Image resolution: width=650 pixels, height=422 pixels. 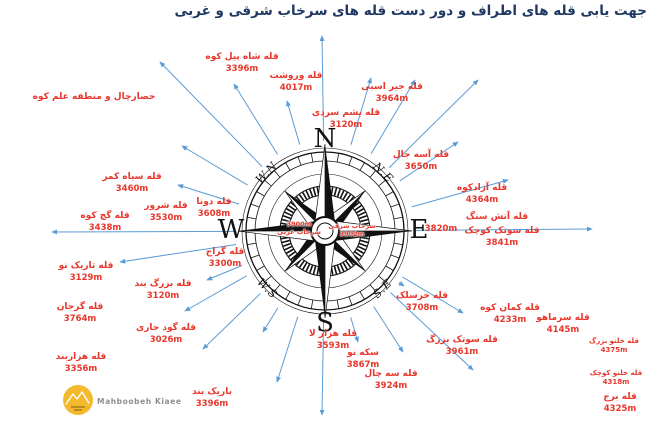 I want to click on peak-name: حصارچال و منطقه علم کوه, so click(x=94, y=97).